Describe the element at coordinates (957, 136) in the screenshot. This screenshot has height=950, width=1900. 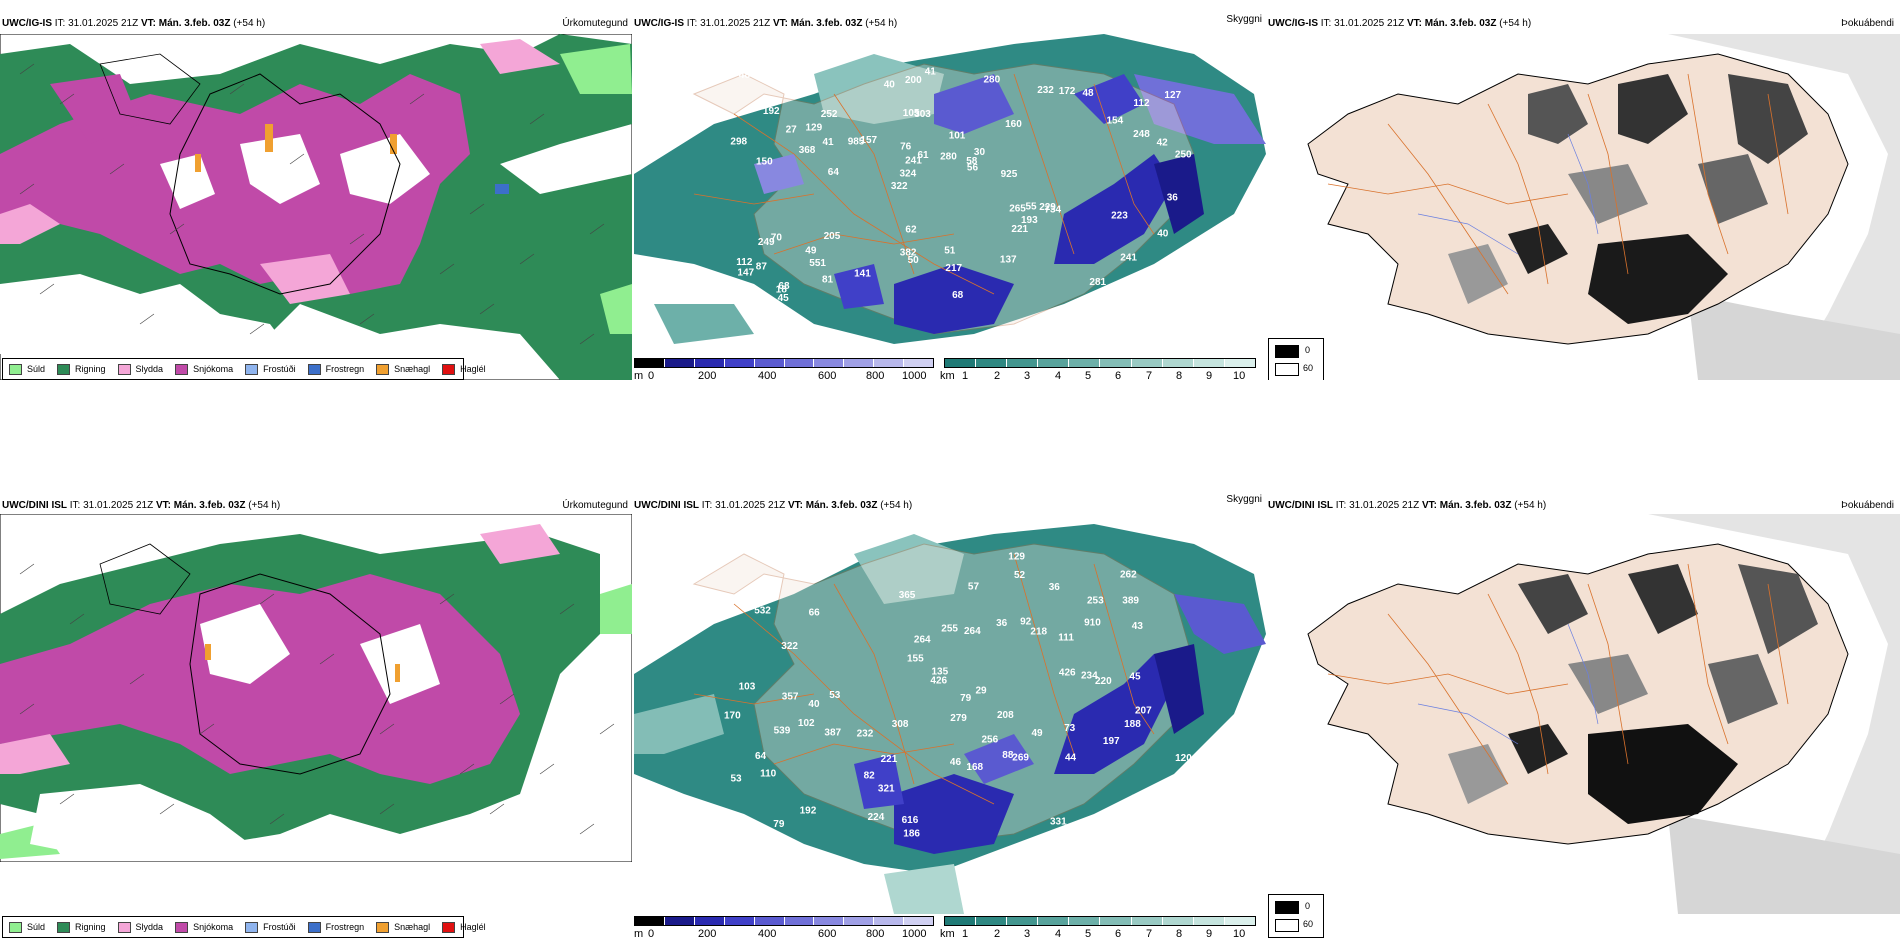
I see `cloud-base-label: 101` at that location.